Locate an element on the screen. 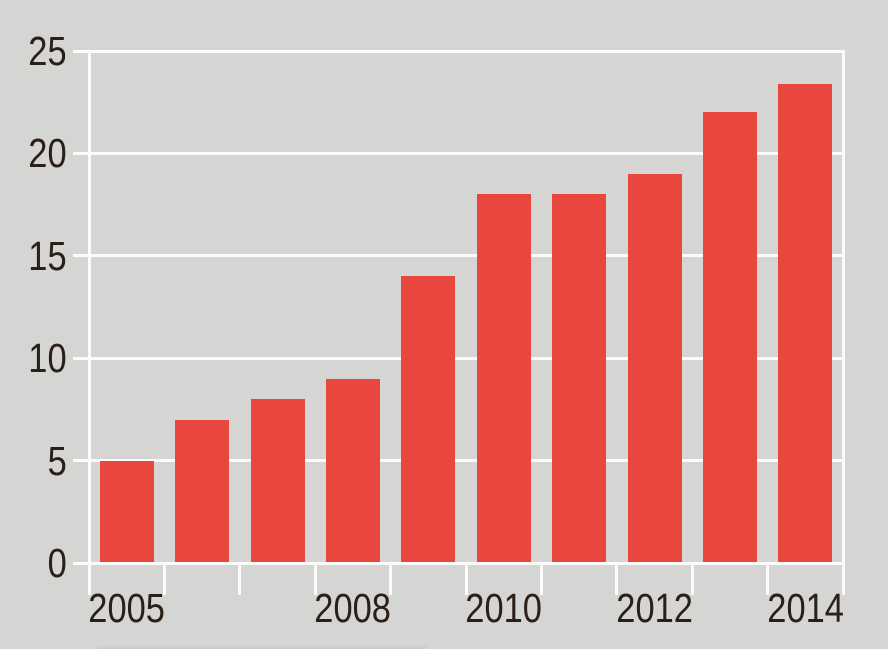  x-tick-label-text: 2012 is located at coordinates (654, 608).